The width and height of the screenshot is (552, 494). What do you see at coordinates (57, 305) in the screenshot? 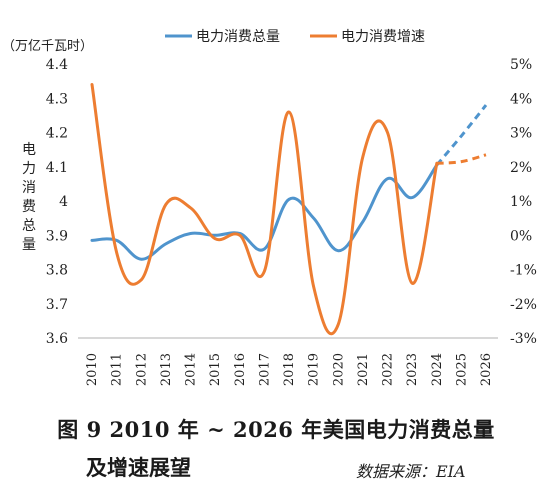
I see `y-left-tick-label: 3.7` at bounding box center [57, 305].